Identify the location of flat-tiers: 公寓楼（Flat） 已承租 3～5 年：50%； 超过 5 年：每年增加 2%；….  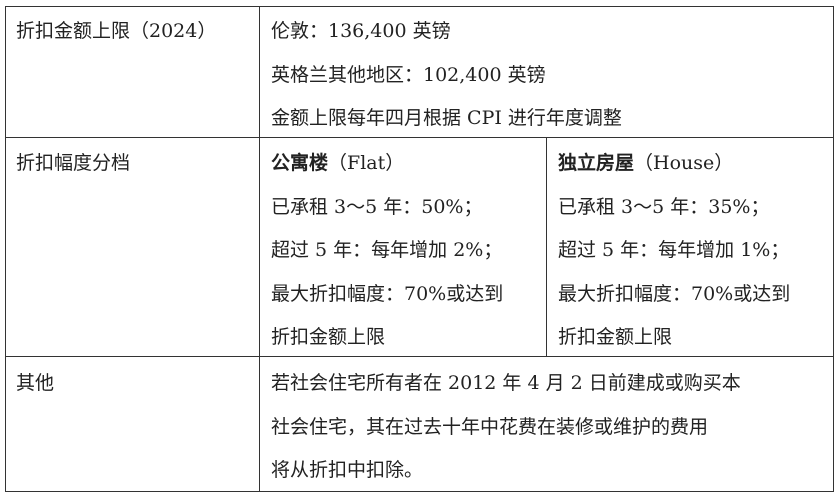
(387, 251).